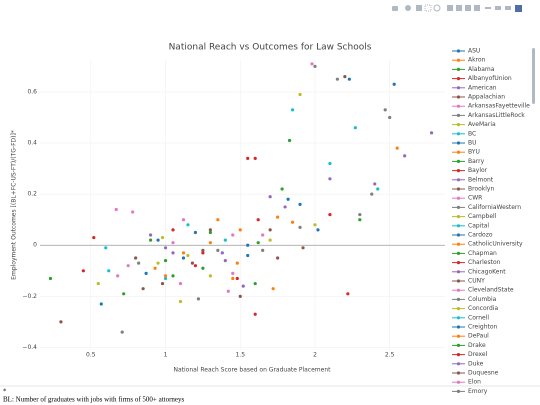  What do you see at coordinates (533, 76) in the screenshot?
I see `legend-scrollbar` at bounding box center [533, 76].